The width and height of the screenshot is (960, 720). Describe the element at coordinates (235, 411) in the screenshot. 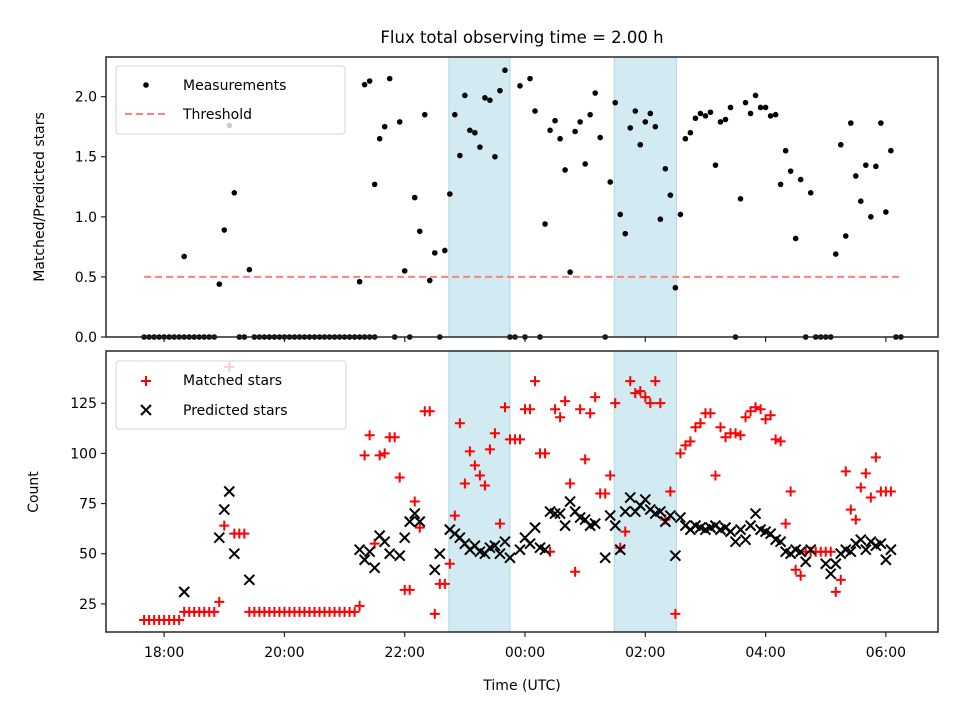

I see `legend-label-predicted: Predicted stars` at that location.